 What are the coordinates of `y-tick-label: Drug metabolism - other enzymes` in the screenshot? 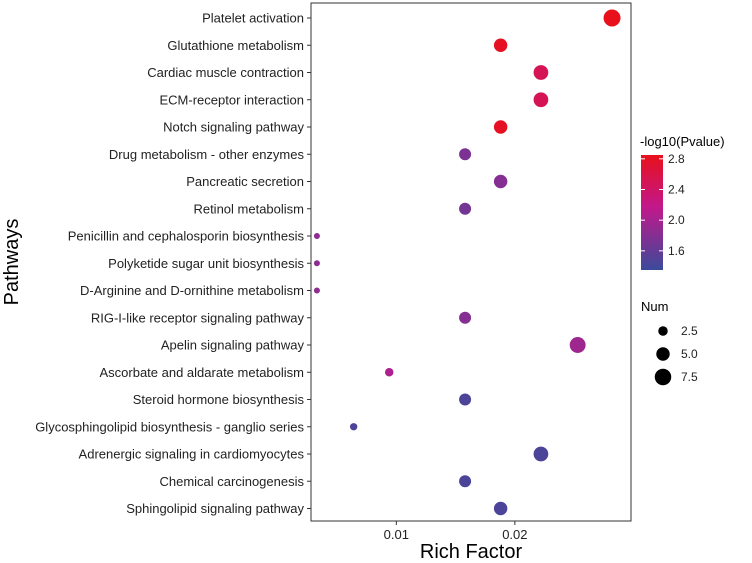 It's located at (207, 154).